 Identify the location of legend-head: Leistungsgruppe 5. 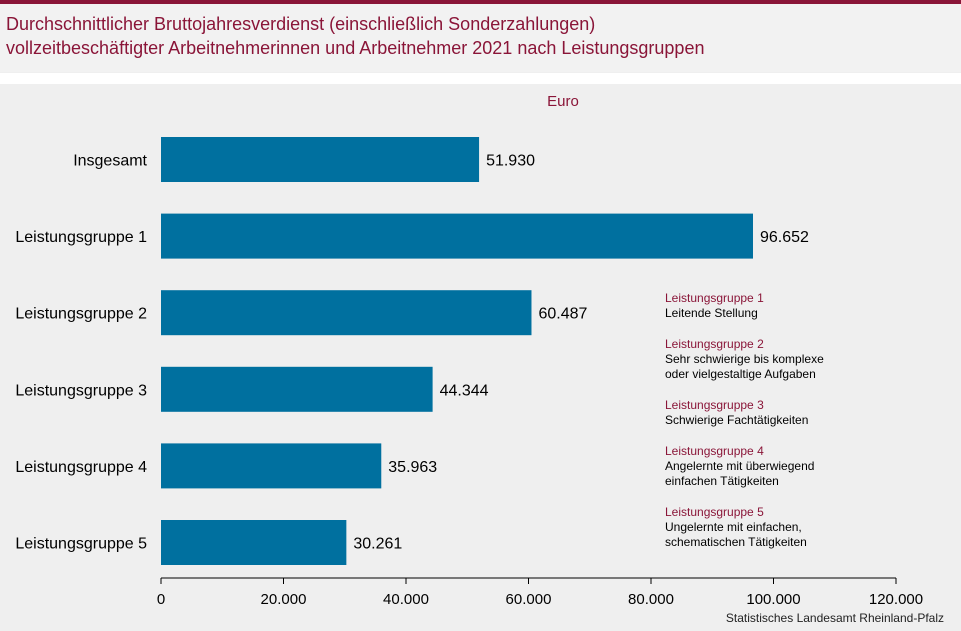
(714, 512).